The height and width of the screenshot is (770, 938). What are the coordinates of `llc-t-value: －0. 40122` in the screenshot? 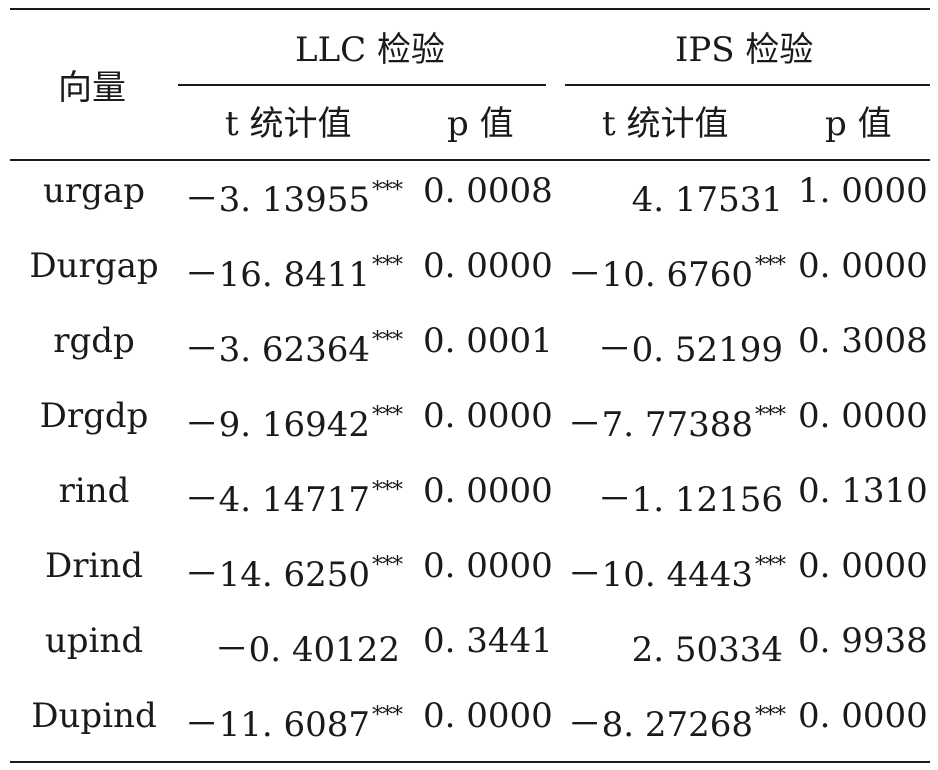 It's located at (307, 650).